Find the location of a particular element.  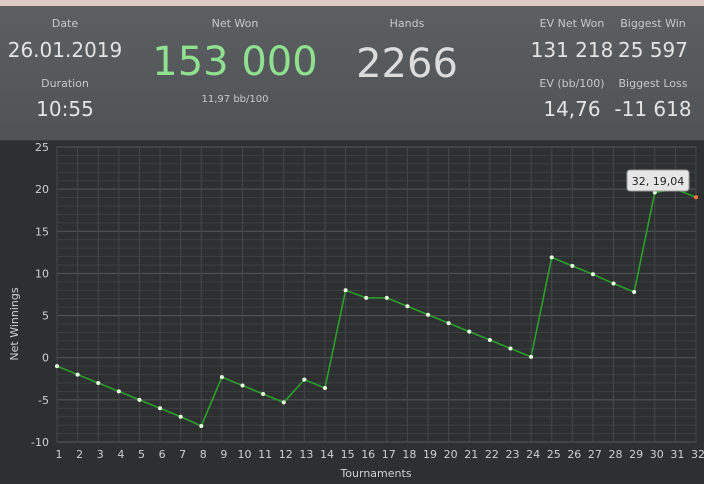

x-tick-label: 12 is located at coordinates (286, 454).